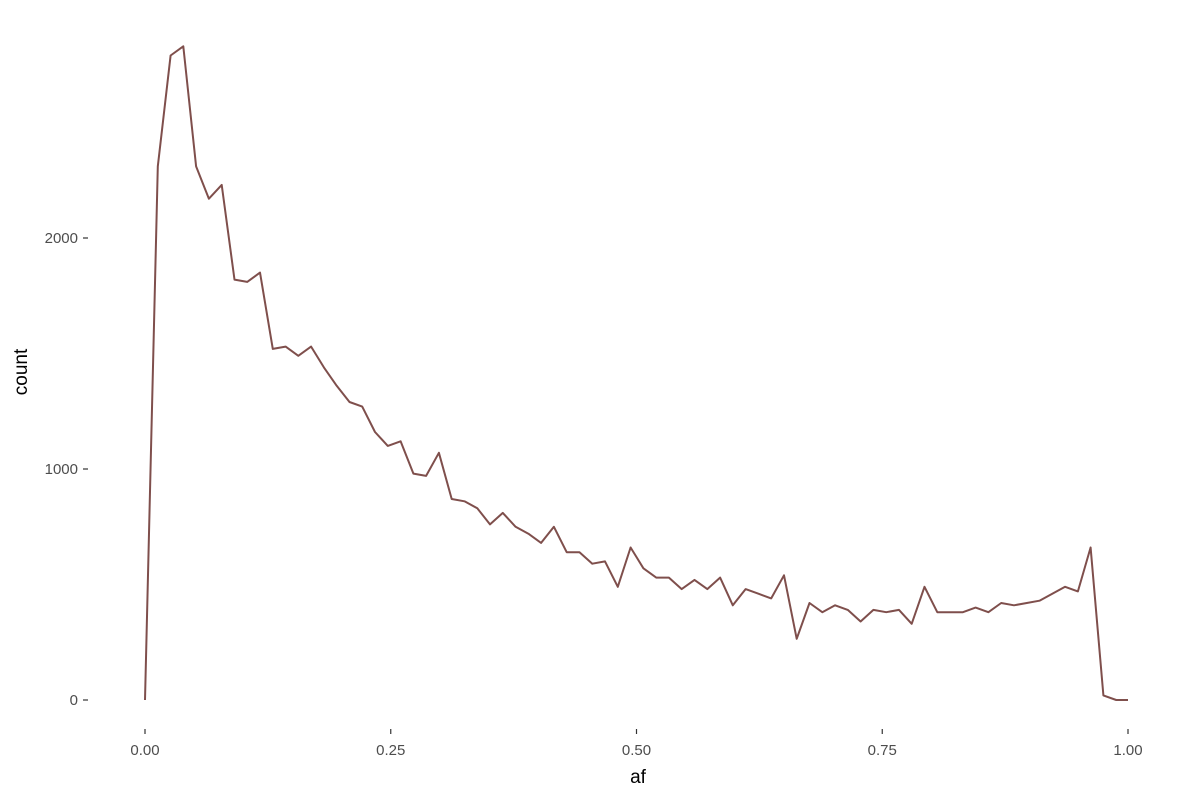 This screenshot has width=1200, height=800. Describe the element at coordinates (1127, 750) in the screenshot. I see `x-tick-label: 1.00` at that location.